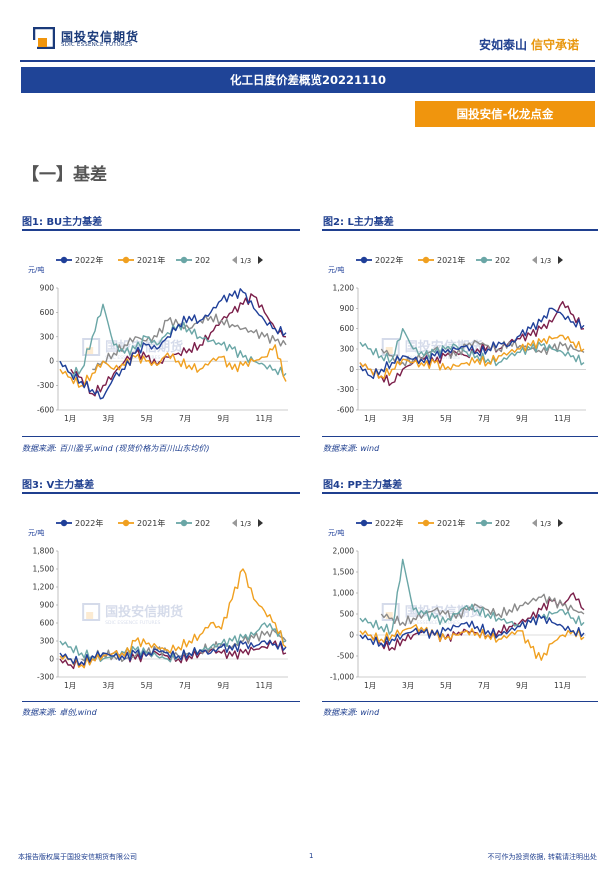 The height and width of the screenshot is (870, 615). I want to click on report-title: 化工日度价差概览20221110, so click(308, 80).